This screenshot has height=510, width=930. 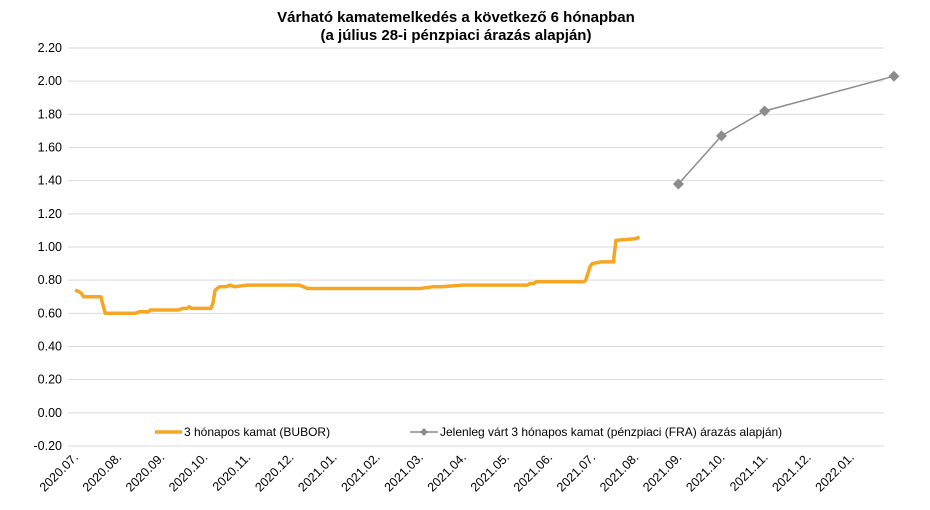 What do you see at coordinates (50, 280) in the screenshot?
I see `y-tick-label: 0.80` at bounding box center [50, 280].